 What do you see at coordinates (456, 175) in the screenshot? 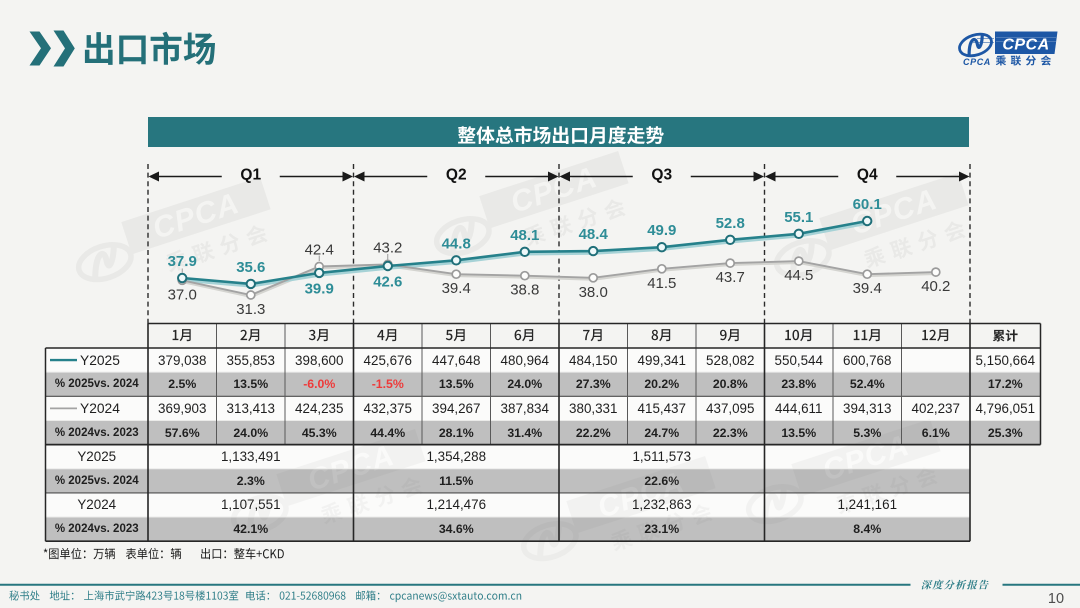
I see `svg-text: Q2` at bounding box center [456, 175].